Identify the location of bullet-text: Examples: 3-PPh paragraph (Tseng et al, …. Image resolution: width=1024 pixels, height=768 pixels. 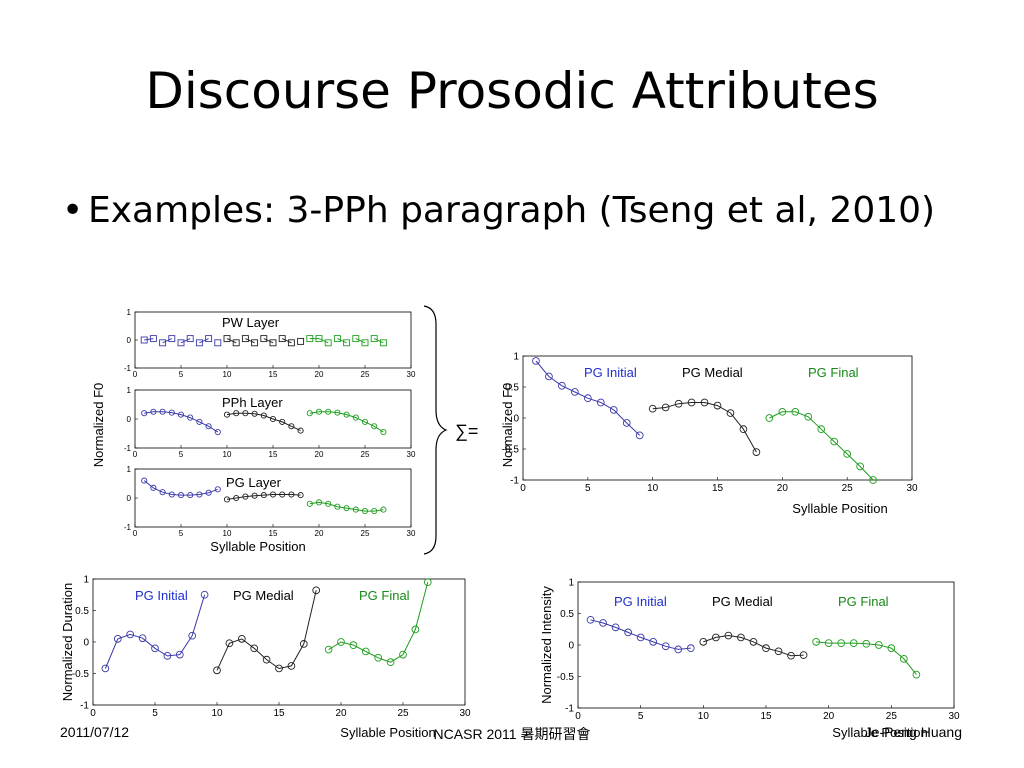
(512, 210).